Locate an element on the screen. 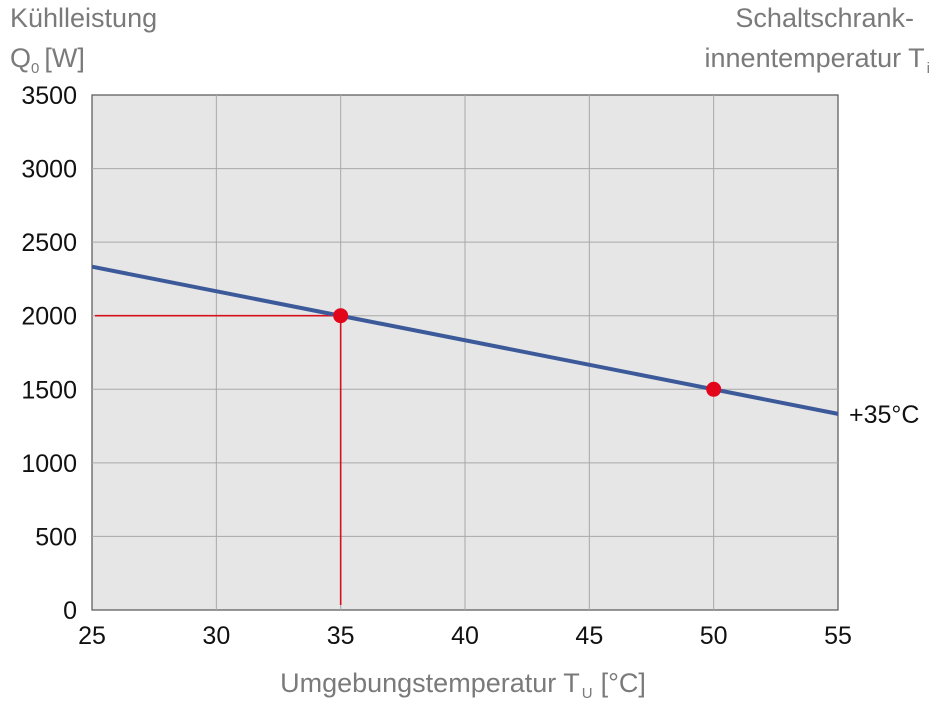 This screenshot has height=712, width=951. x-axis-subscript: U is located at coordinates (587, 693).